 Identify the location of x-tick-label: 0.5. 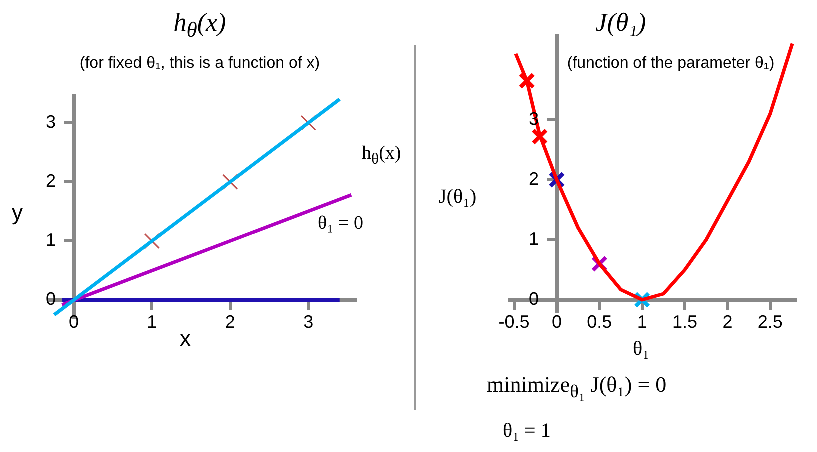
(599, 322).